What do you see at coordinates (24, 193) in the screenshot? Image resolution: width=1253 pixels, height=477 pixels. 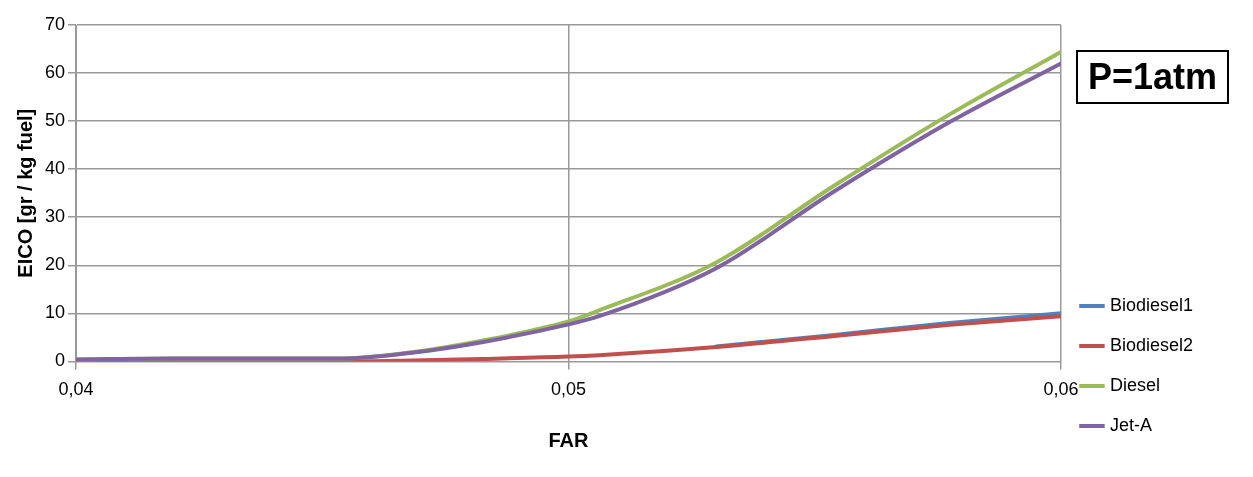 I see `y-axis-title: EICO [gr / kg fuel]` at bounding box center [24, 193].